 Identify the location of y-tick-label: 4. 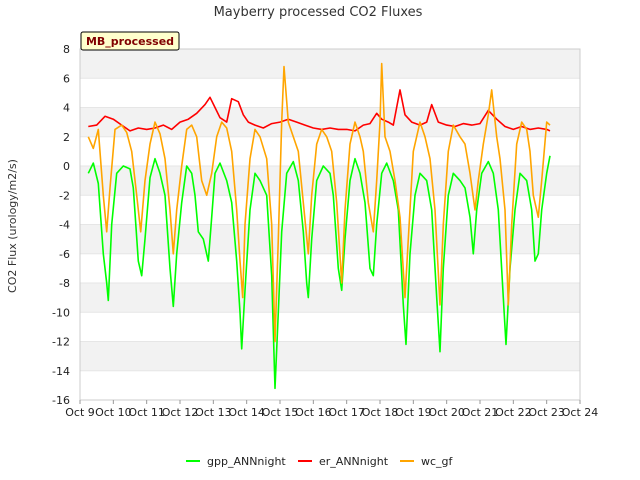
(66, 108).